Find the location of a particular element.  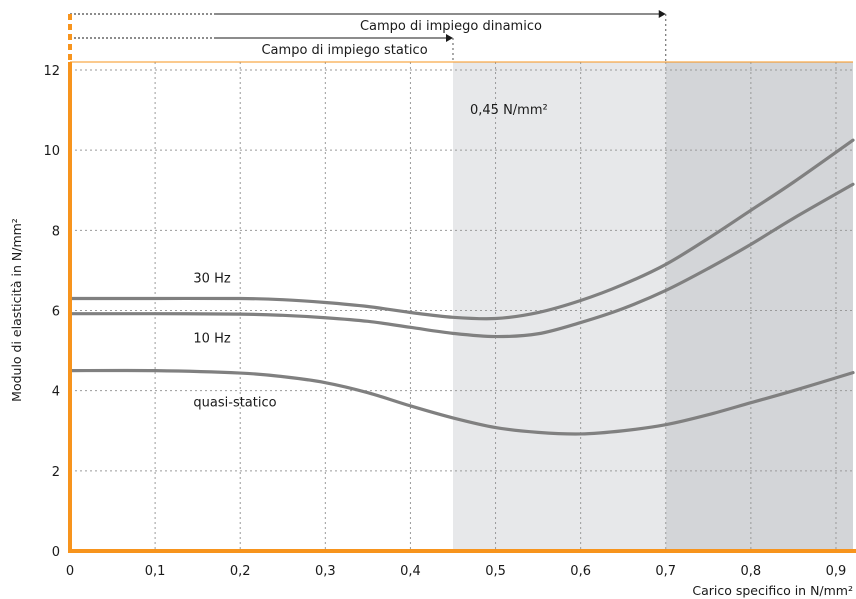

annotation-quasi-static: quasi-statico is located at coordinates (234, 403).